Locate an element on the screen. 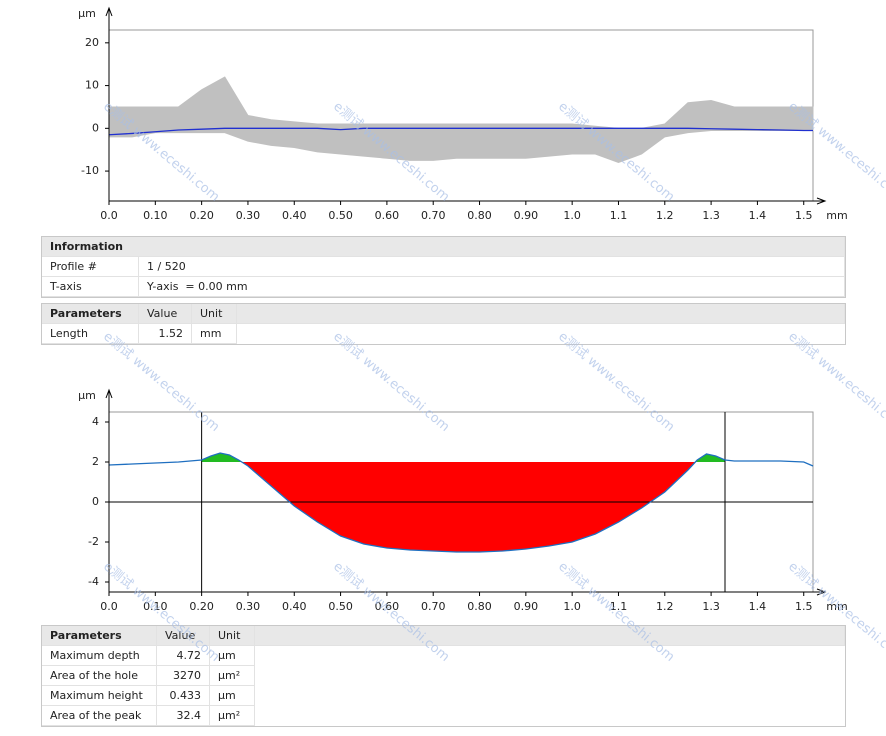 The height and width of the screenshot is (736, 886). table-header: Unit is located at coordinates (214, 314).